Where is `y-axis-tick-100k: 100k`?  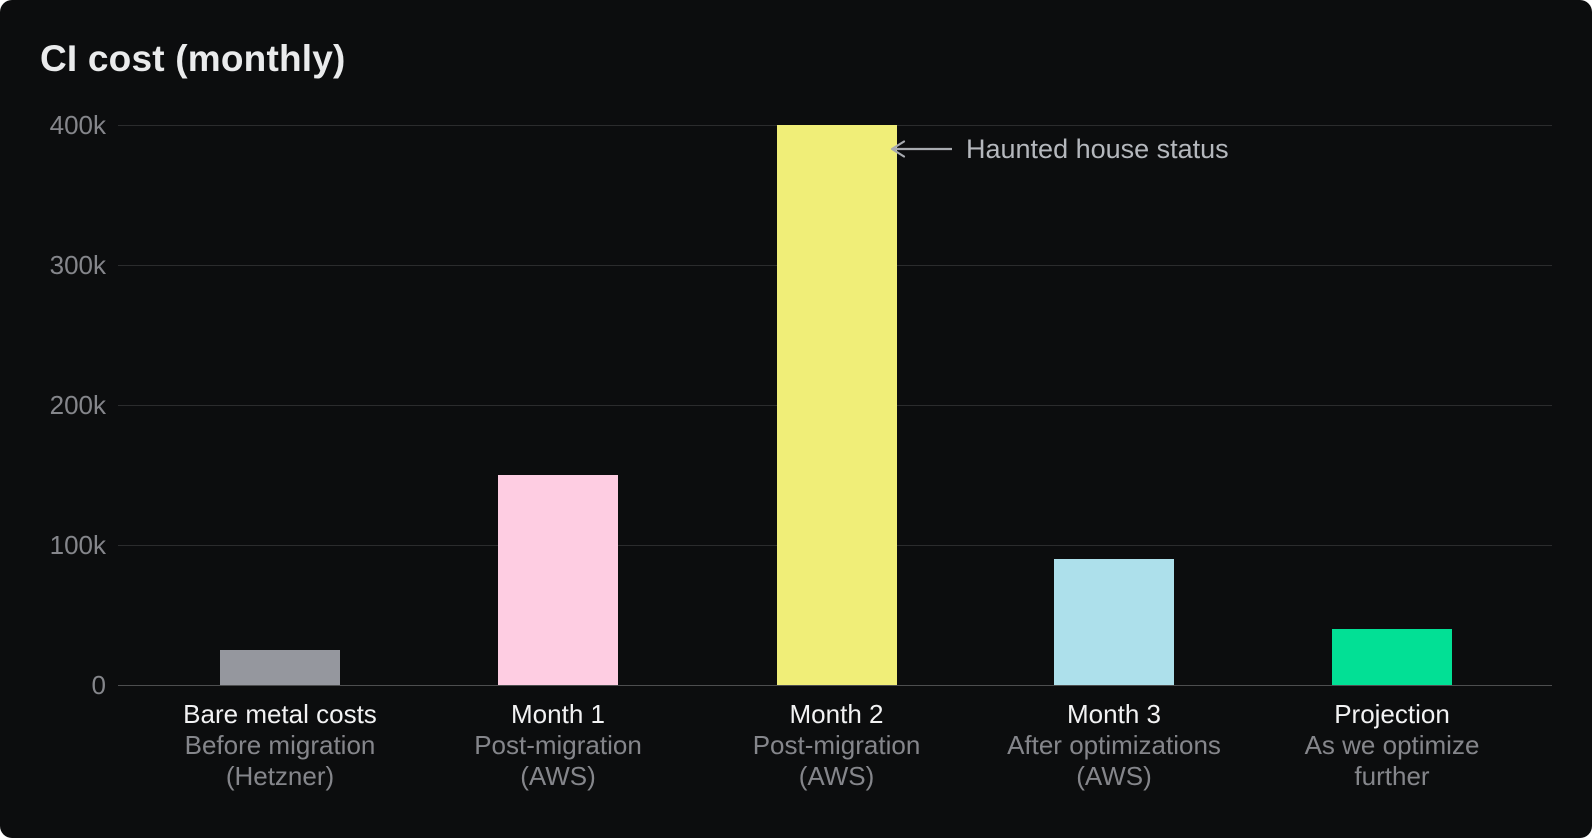 y-axis-tick-100k: 100k is located at coordinates (77, 545).